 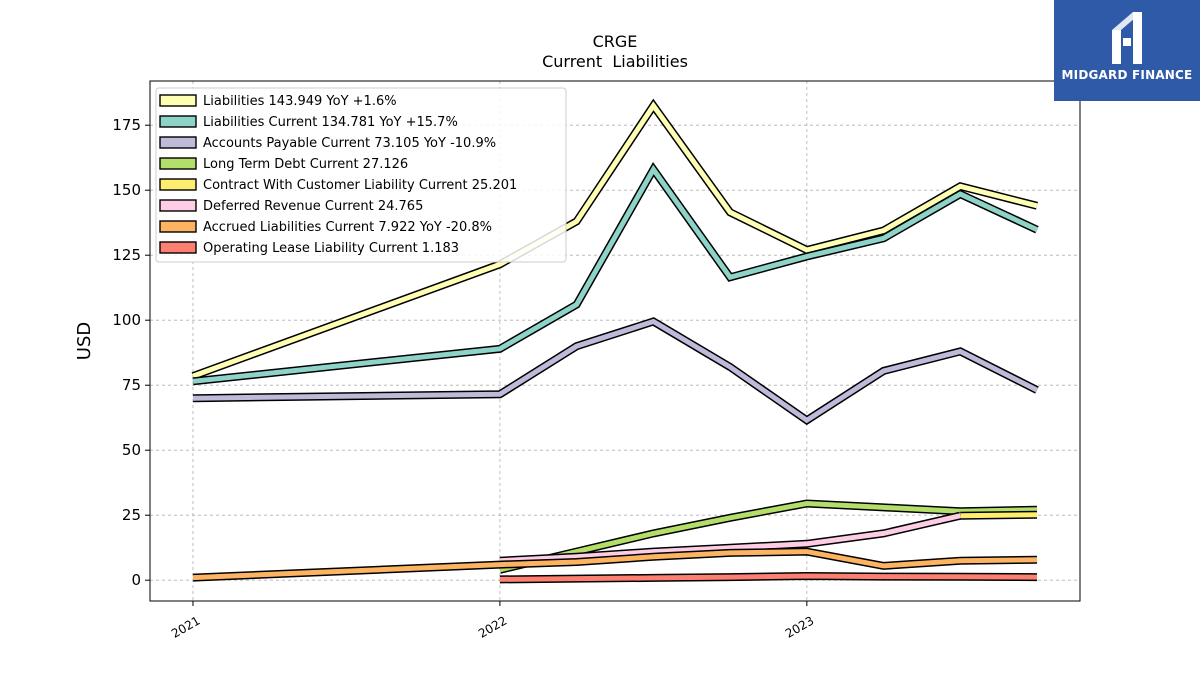 What do you see at coordinates (331, 248) in the screenshot?
I see `legend-entry: Operating Lease Liability Current 1.183` at bounding box center [331, 248].